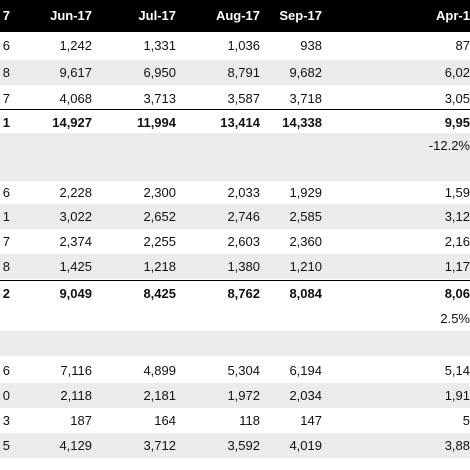 This screenshot has width=470, height=470. I want to click on cell: 2,181, so click(159, 395).